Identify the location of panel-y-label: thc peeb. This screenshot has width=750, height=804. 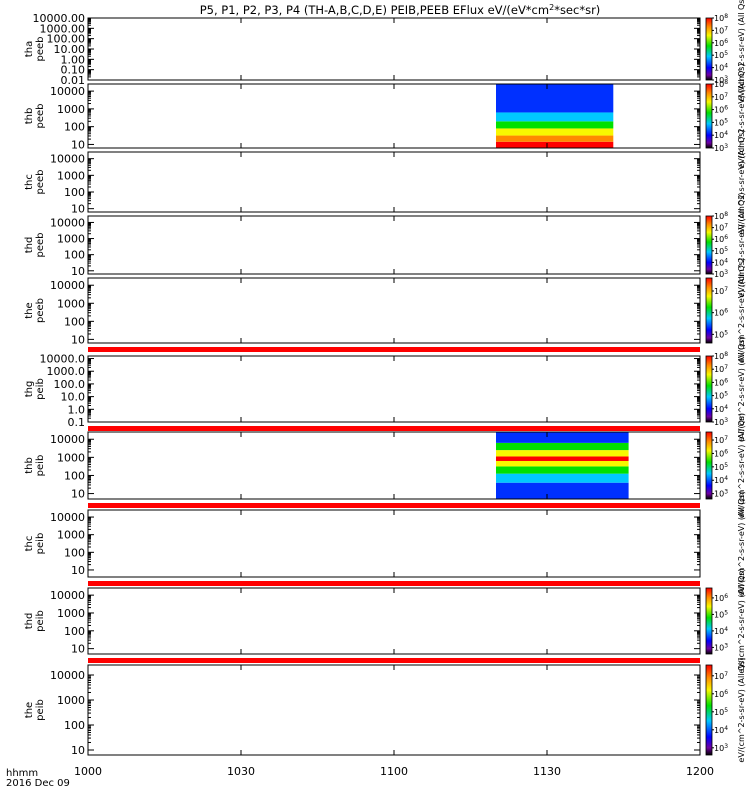
(35, 182).